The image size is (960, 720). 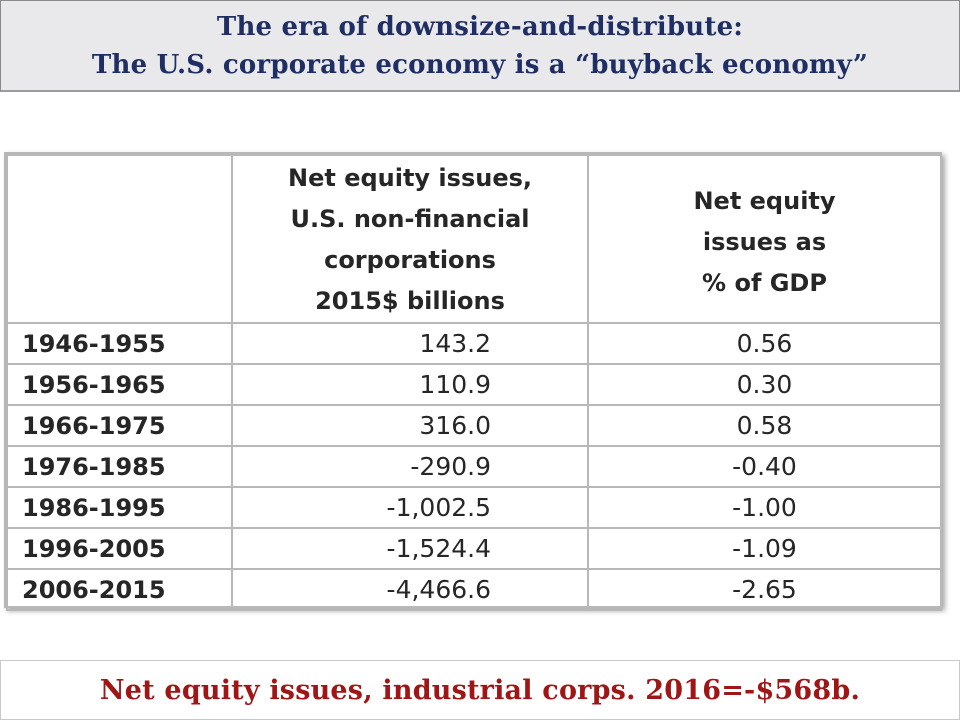 I want to click on table-row: 1986-1995 -1,002.5 -1.00, so click(x=474, y=507).